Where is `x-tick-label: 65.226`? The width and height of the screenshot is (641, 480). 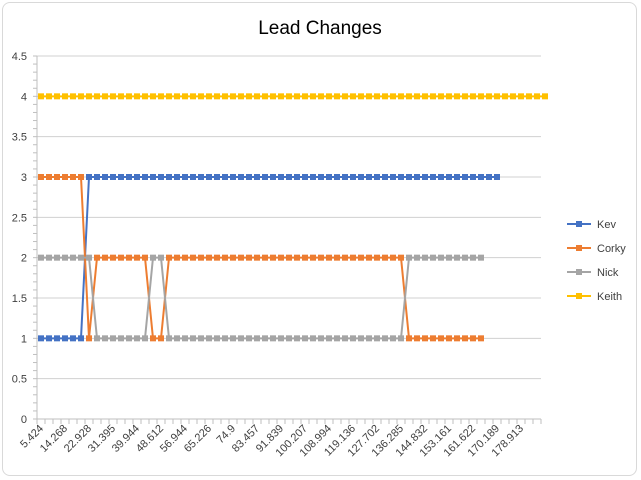
x-tick-label: 65.226 is located at coordinates (198, 439).